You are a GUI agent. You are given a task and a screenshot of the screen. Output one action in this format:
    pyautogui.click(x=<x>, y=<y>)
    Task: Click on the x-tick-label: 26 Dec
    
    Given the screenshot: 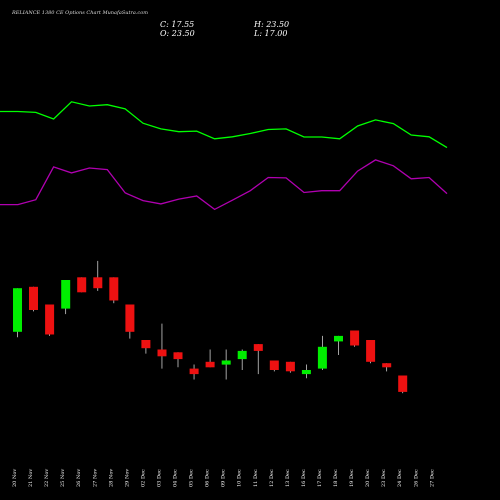 What is the action you would take?
    pyautogui.click(x=416, y=478)
    